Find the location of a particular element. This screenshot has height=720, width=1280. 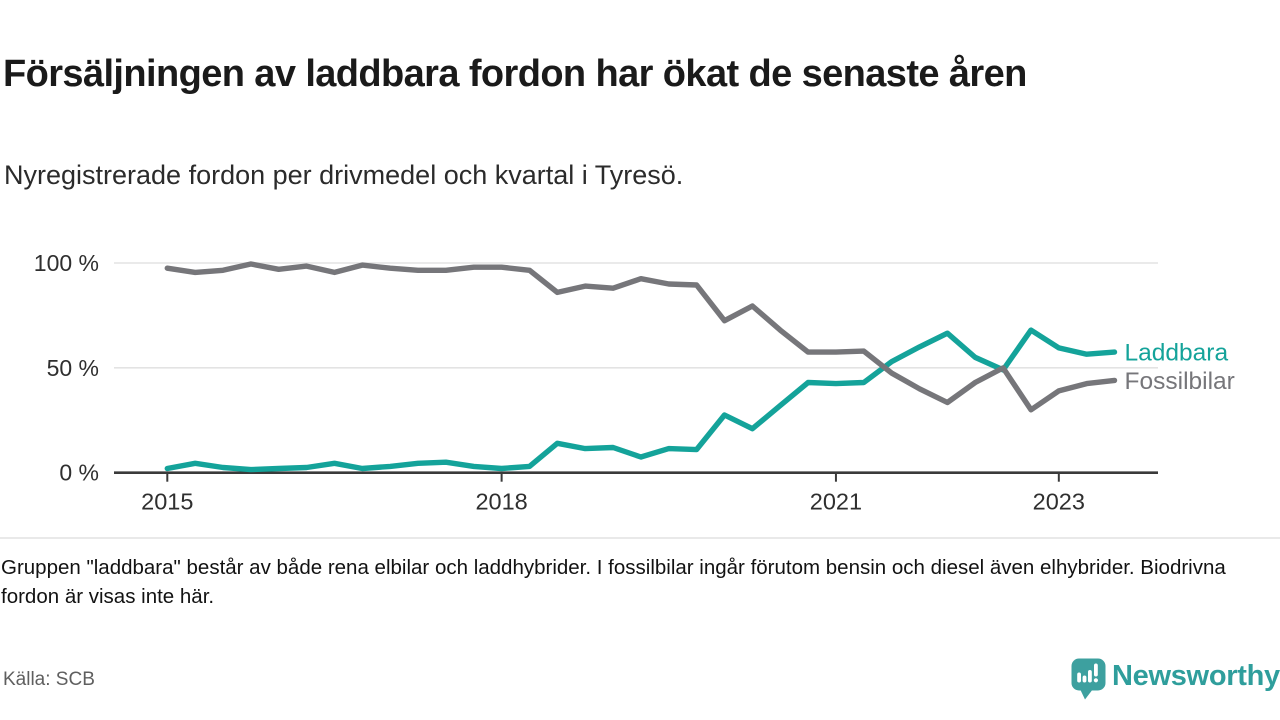

x-tick-label-2015: 2015 is located at coordinates (167, 502).